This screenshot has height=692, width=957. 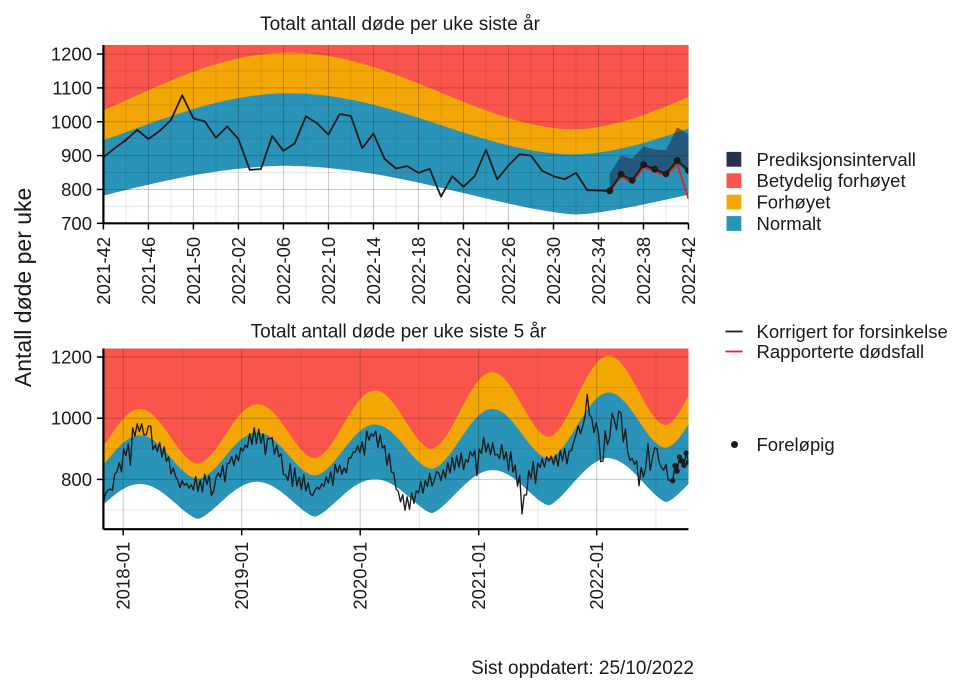 What do you see at coordinates (123, 576) in the screenshot?
I see `svg-text: 2018-01` at bounding box center [123, 576].